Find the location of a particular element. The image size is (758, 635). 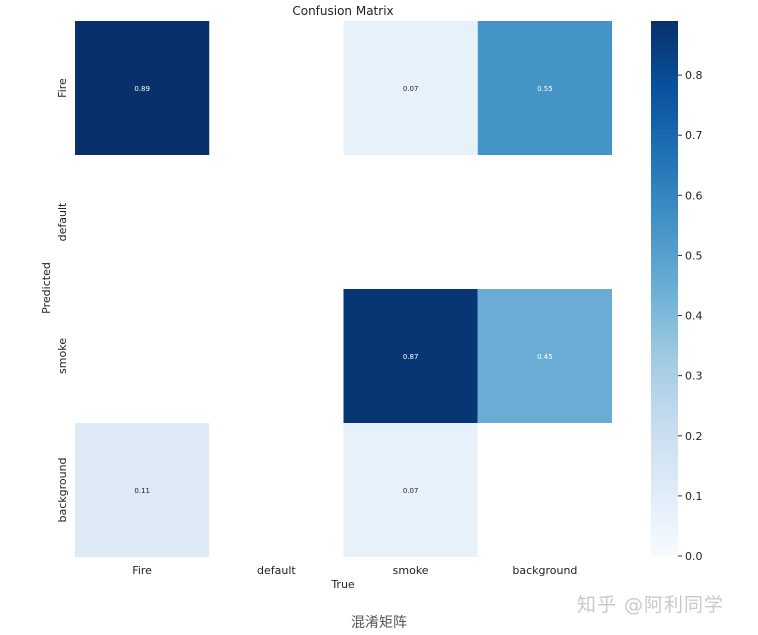

cell-value-label: 0.11 is located at coordinates (142, 491).